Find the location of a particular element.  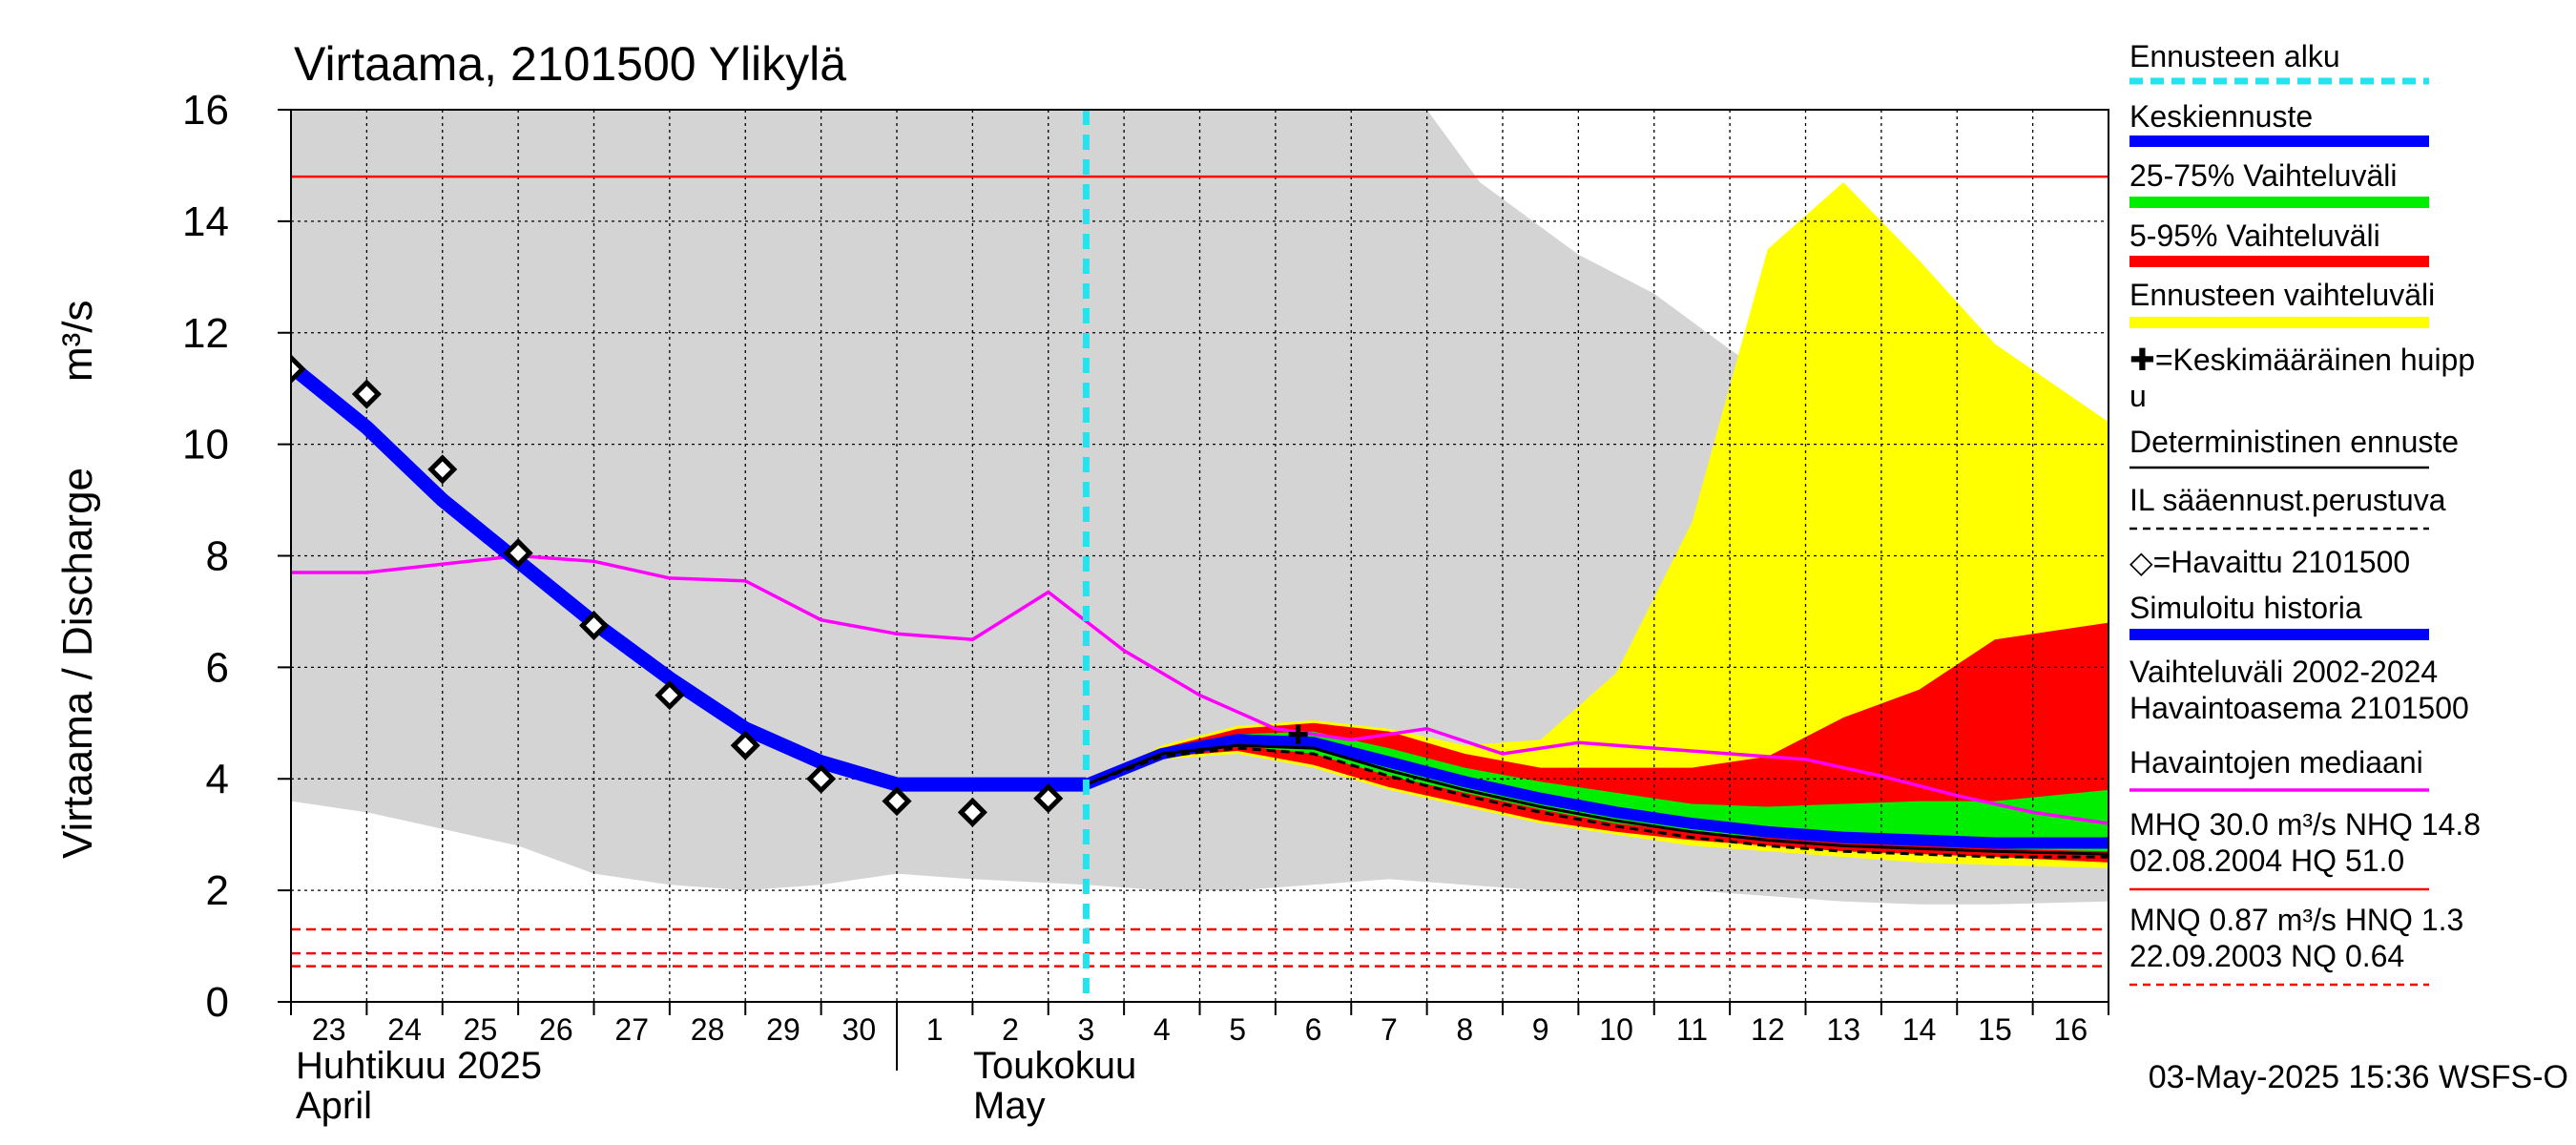

x-day-label: 3 is located at coordinates (1086, 1029).